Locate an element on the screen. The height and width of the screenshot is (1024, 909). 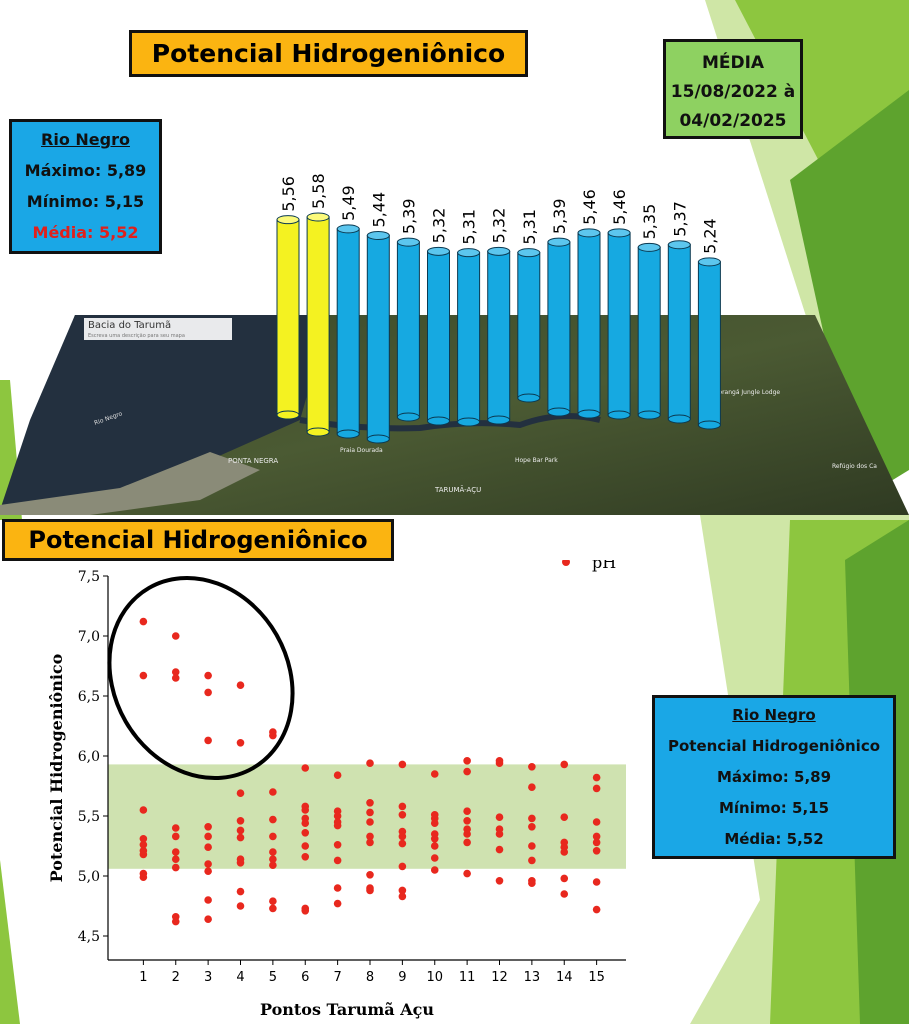
bar-13: 5,35 is located at coordinates (649, 312).